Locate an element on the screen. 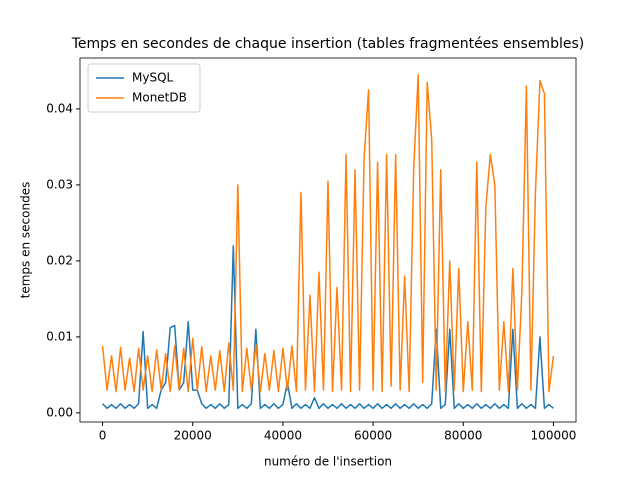 The width and height of the screenshot is (640, 480). legend: MySQL MonetDB is located at coordinates (144, 88).